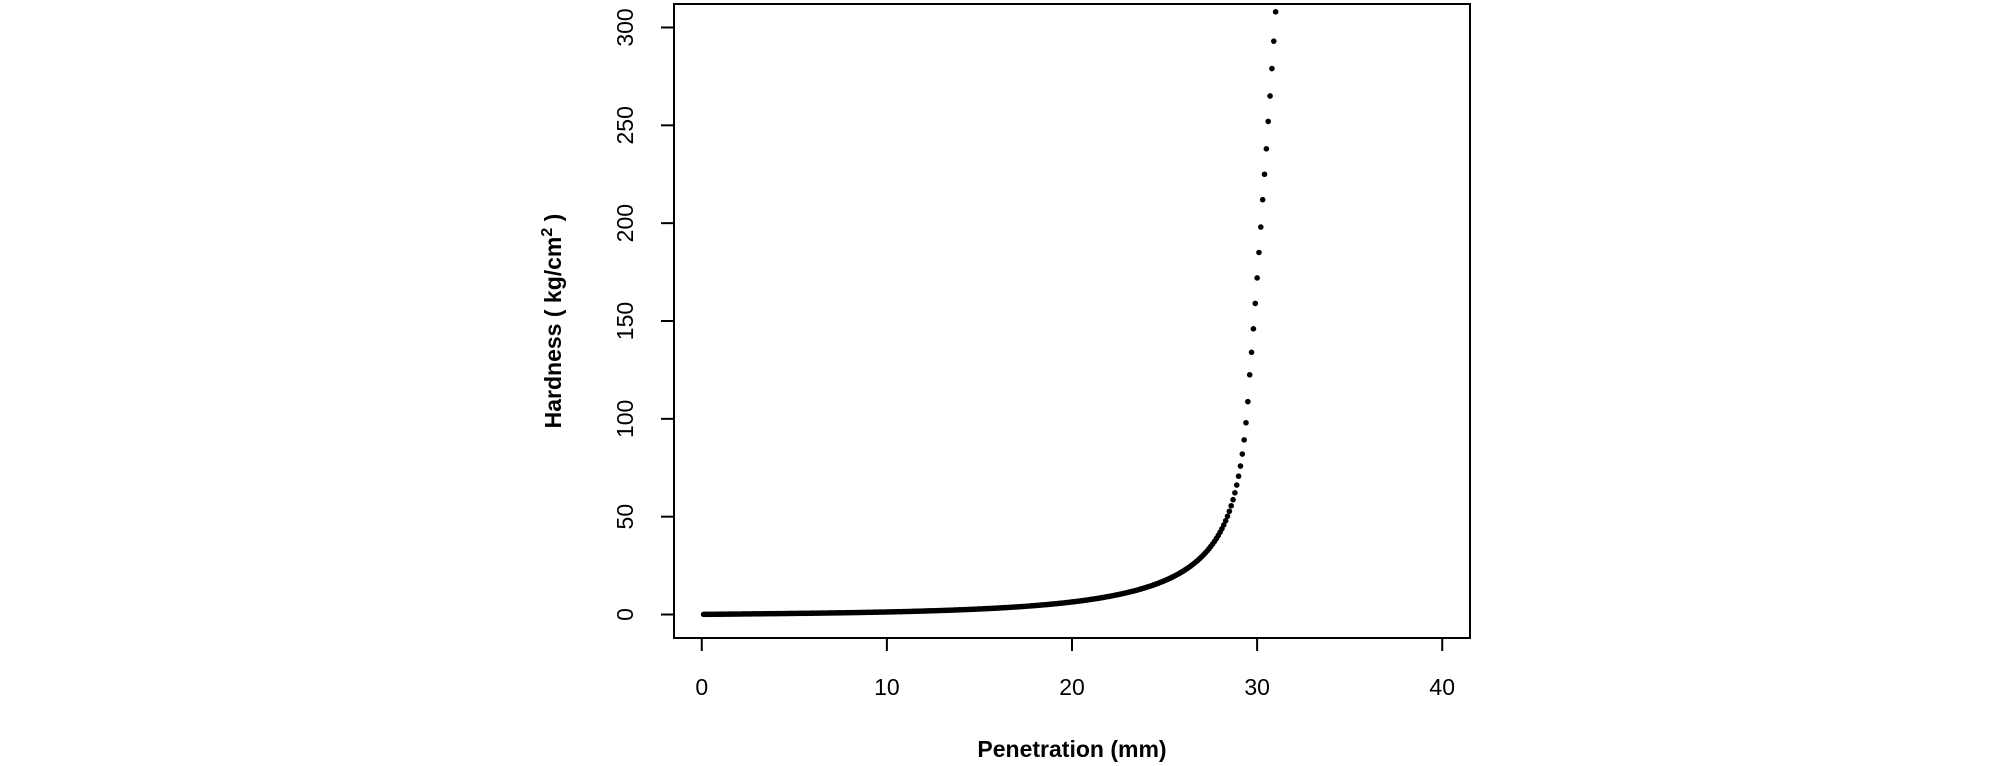  I want to click on x-tick-label: 10, so click(887, 687).